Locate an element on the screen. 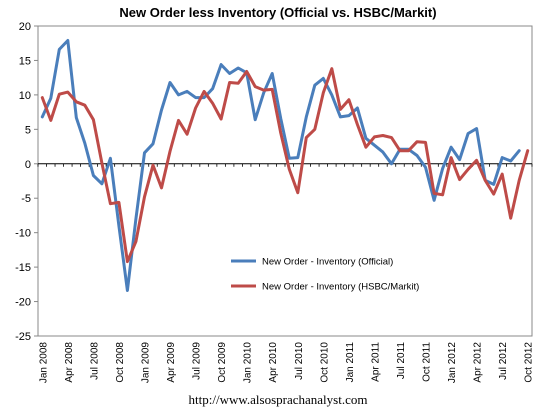  x-tick-label: Apr 2009 is located at coordinates (171, 362).